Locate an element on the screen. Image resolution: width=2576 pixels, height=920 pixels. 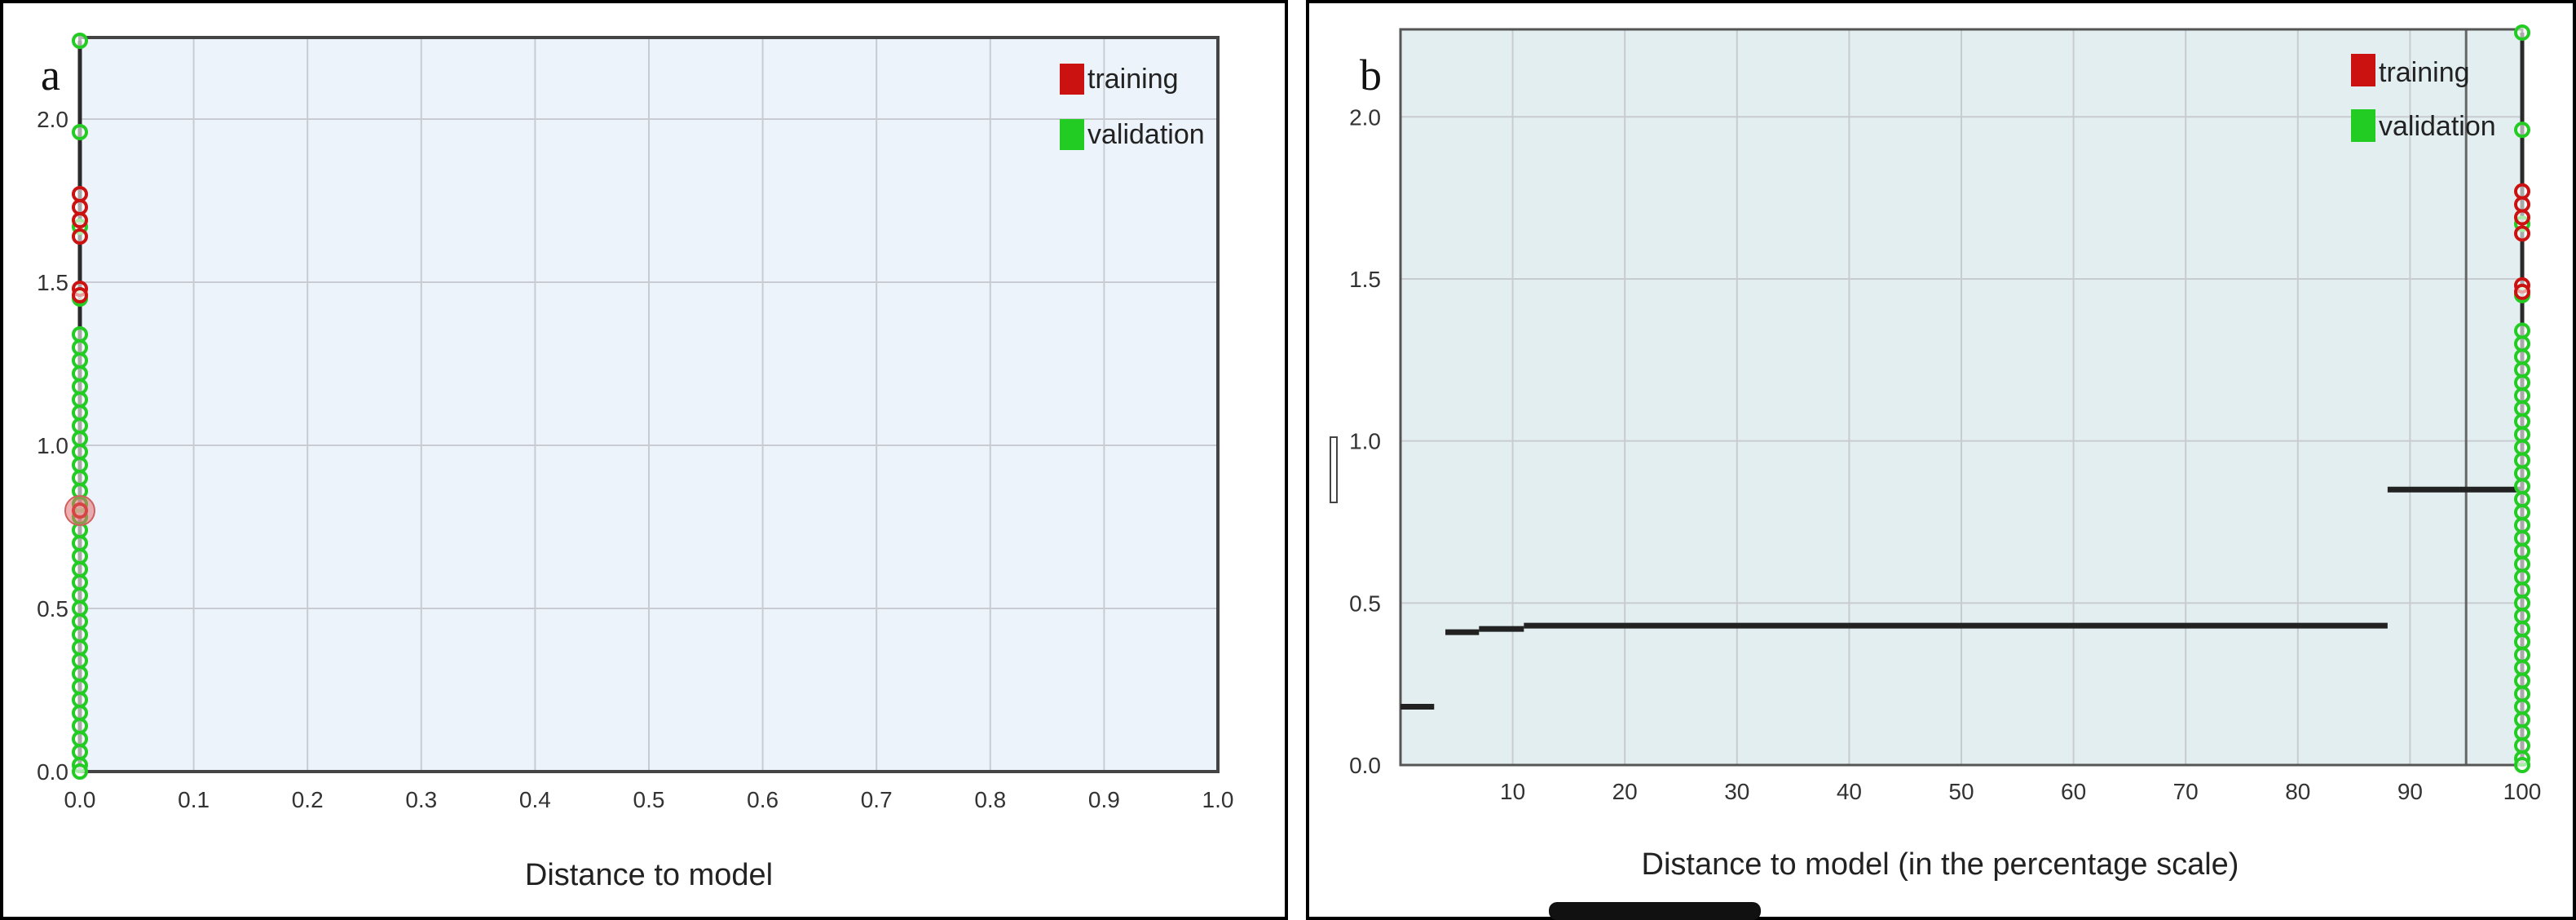
panel-b-legend-label-validation: validation is located at coordinates (2437, 126).